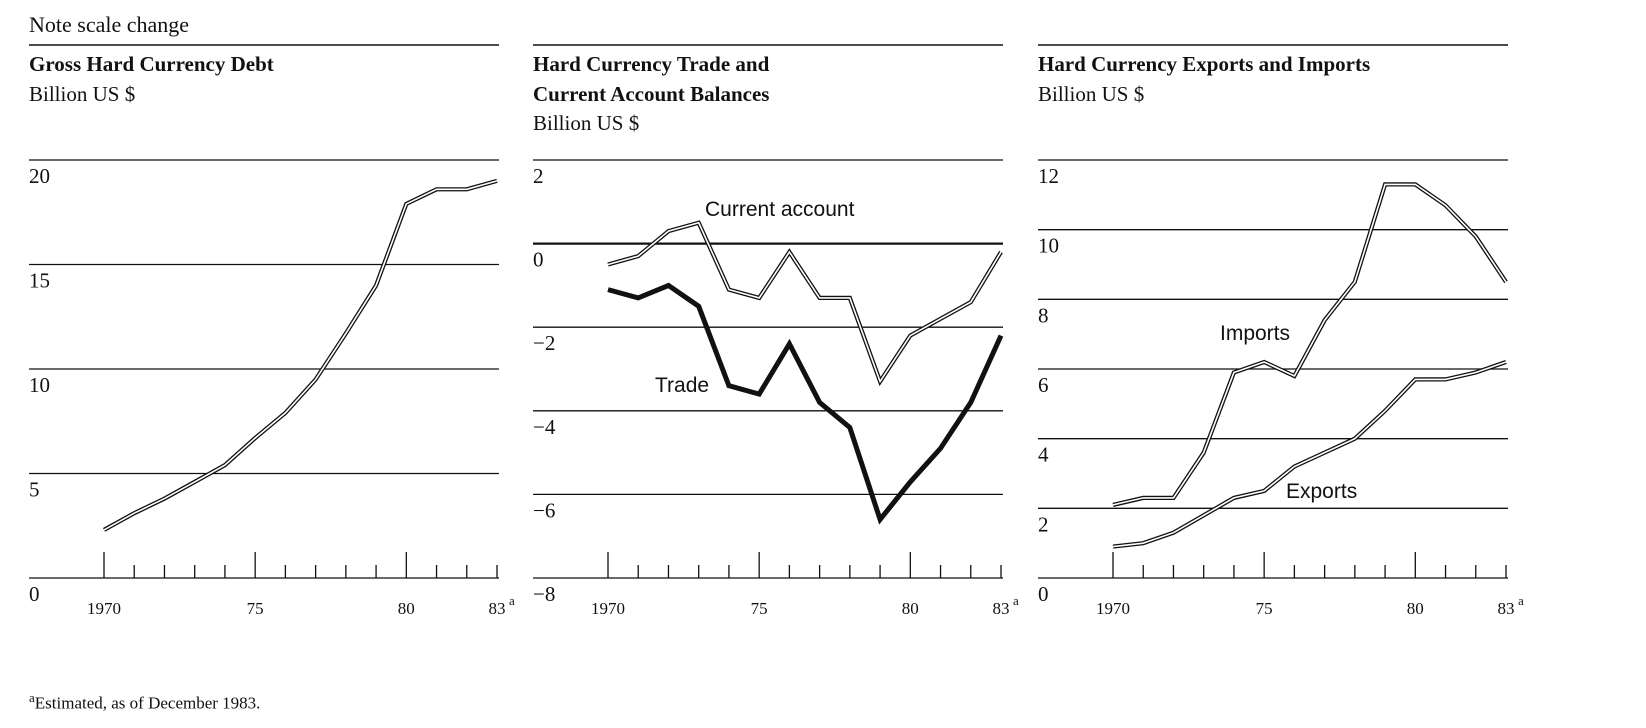  I want to click on footnote: aEstimated, as of December 1983., so click(144, 702).